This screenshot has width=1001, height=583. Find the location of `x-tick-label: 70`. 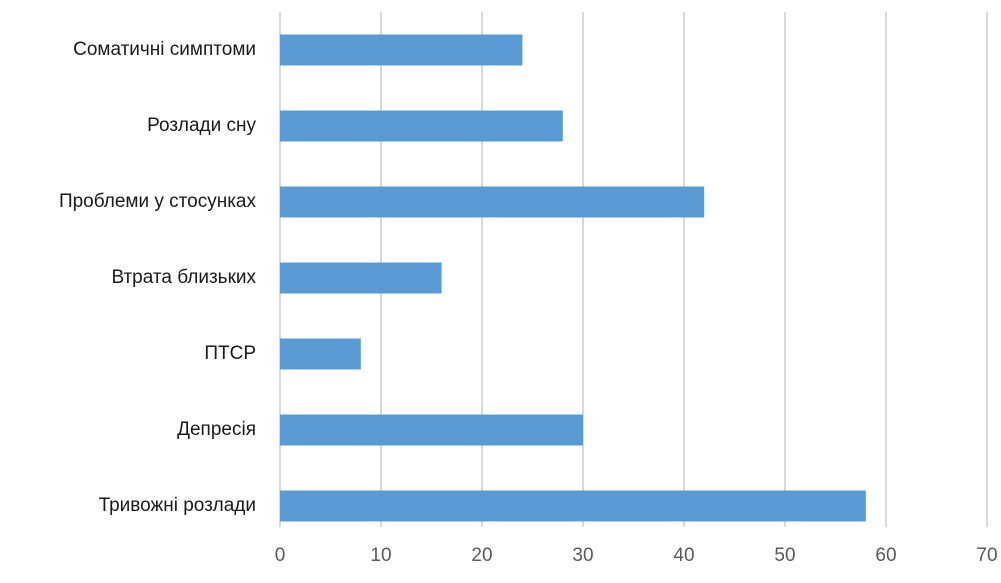

x-tick-label: 70 is located at coordinates (986, 555).